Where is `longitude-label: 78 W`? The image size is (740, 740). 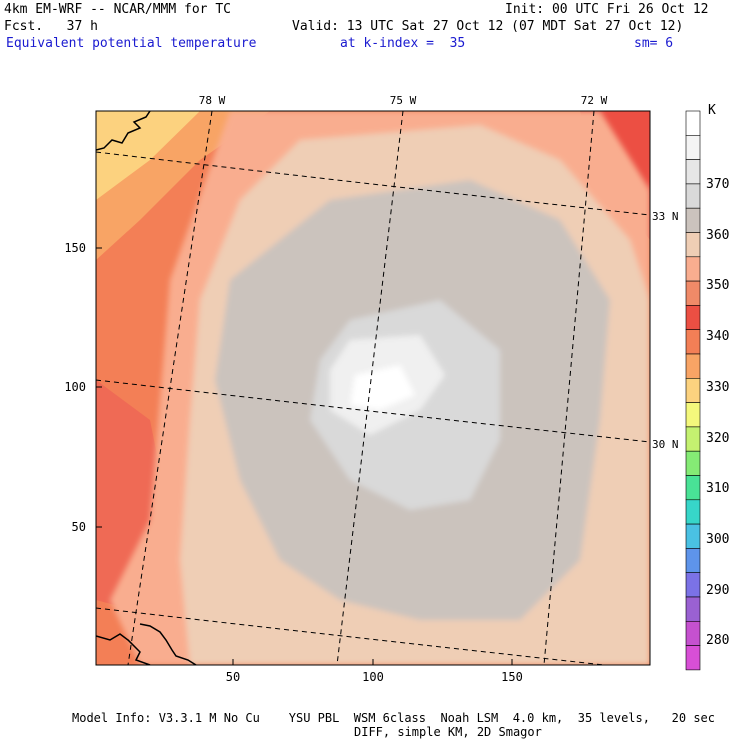
longitude-label: 78 W is located at coordinates (212, 100).